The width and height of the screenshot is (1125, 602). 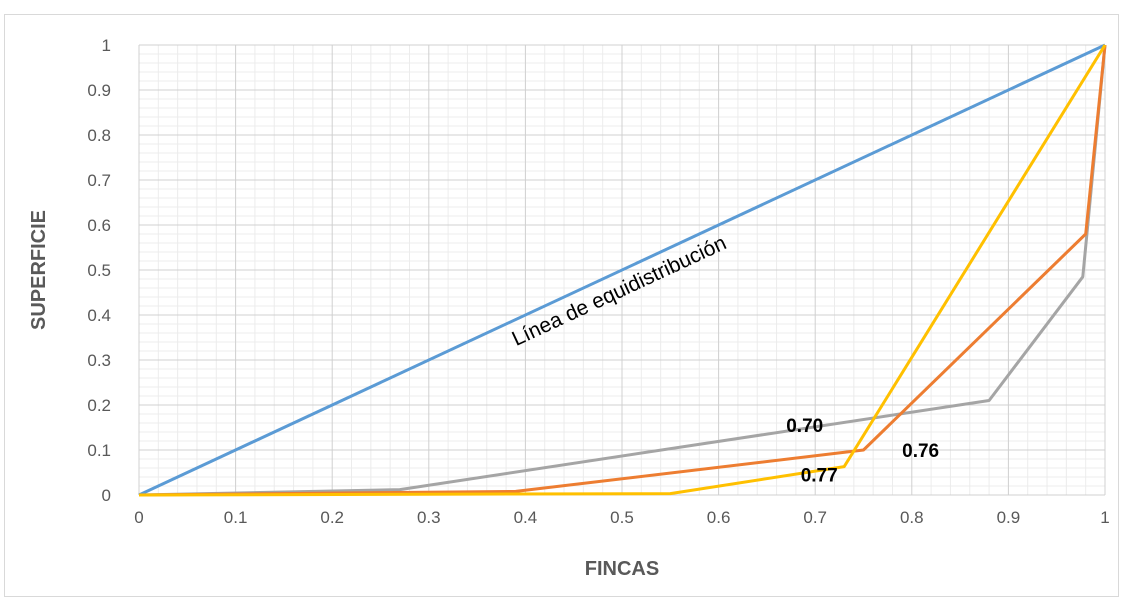 What do you see at coordinates (99, 225) in the screenshot?
I see `y-tick-label: 0.6` at bounding box center [99, 225].